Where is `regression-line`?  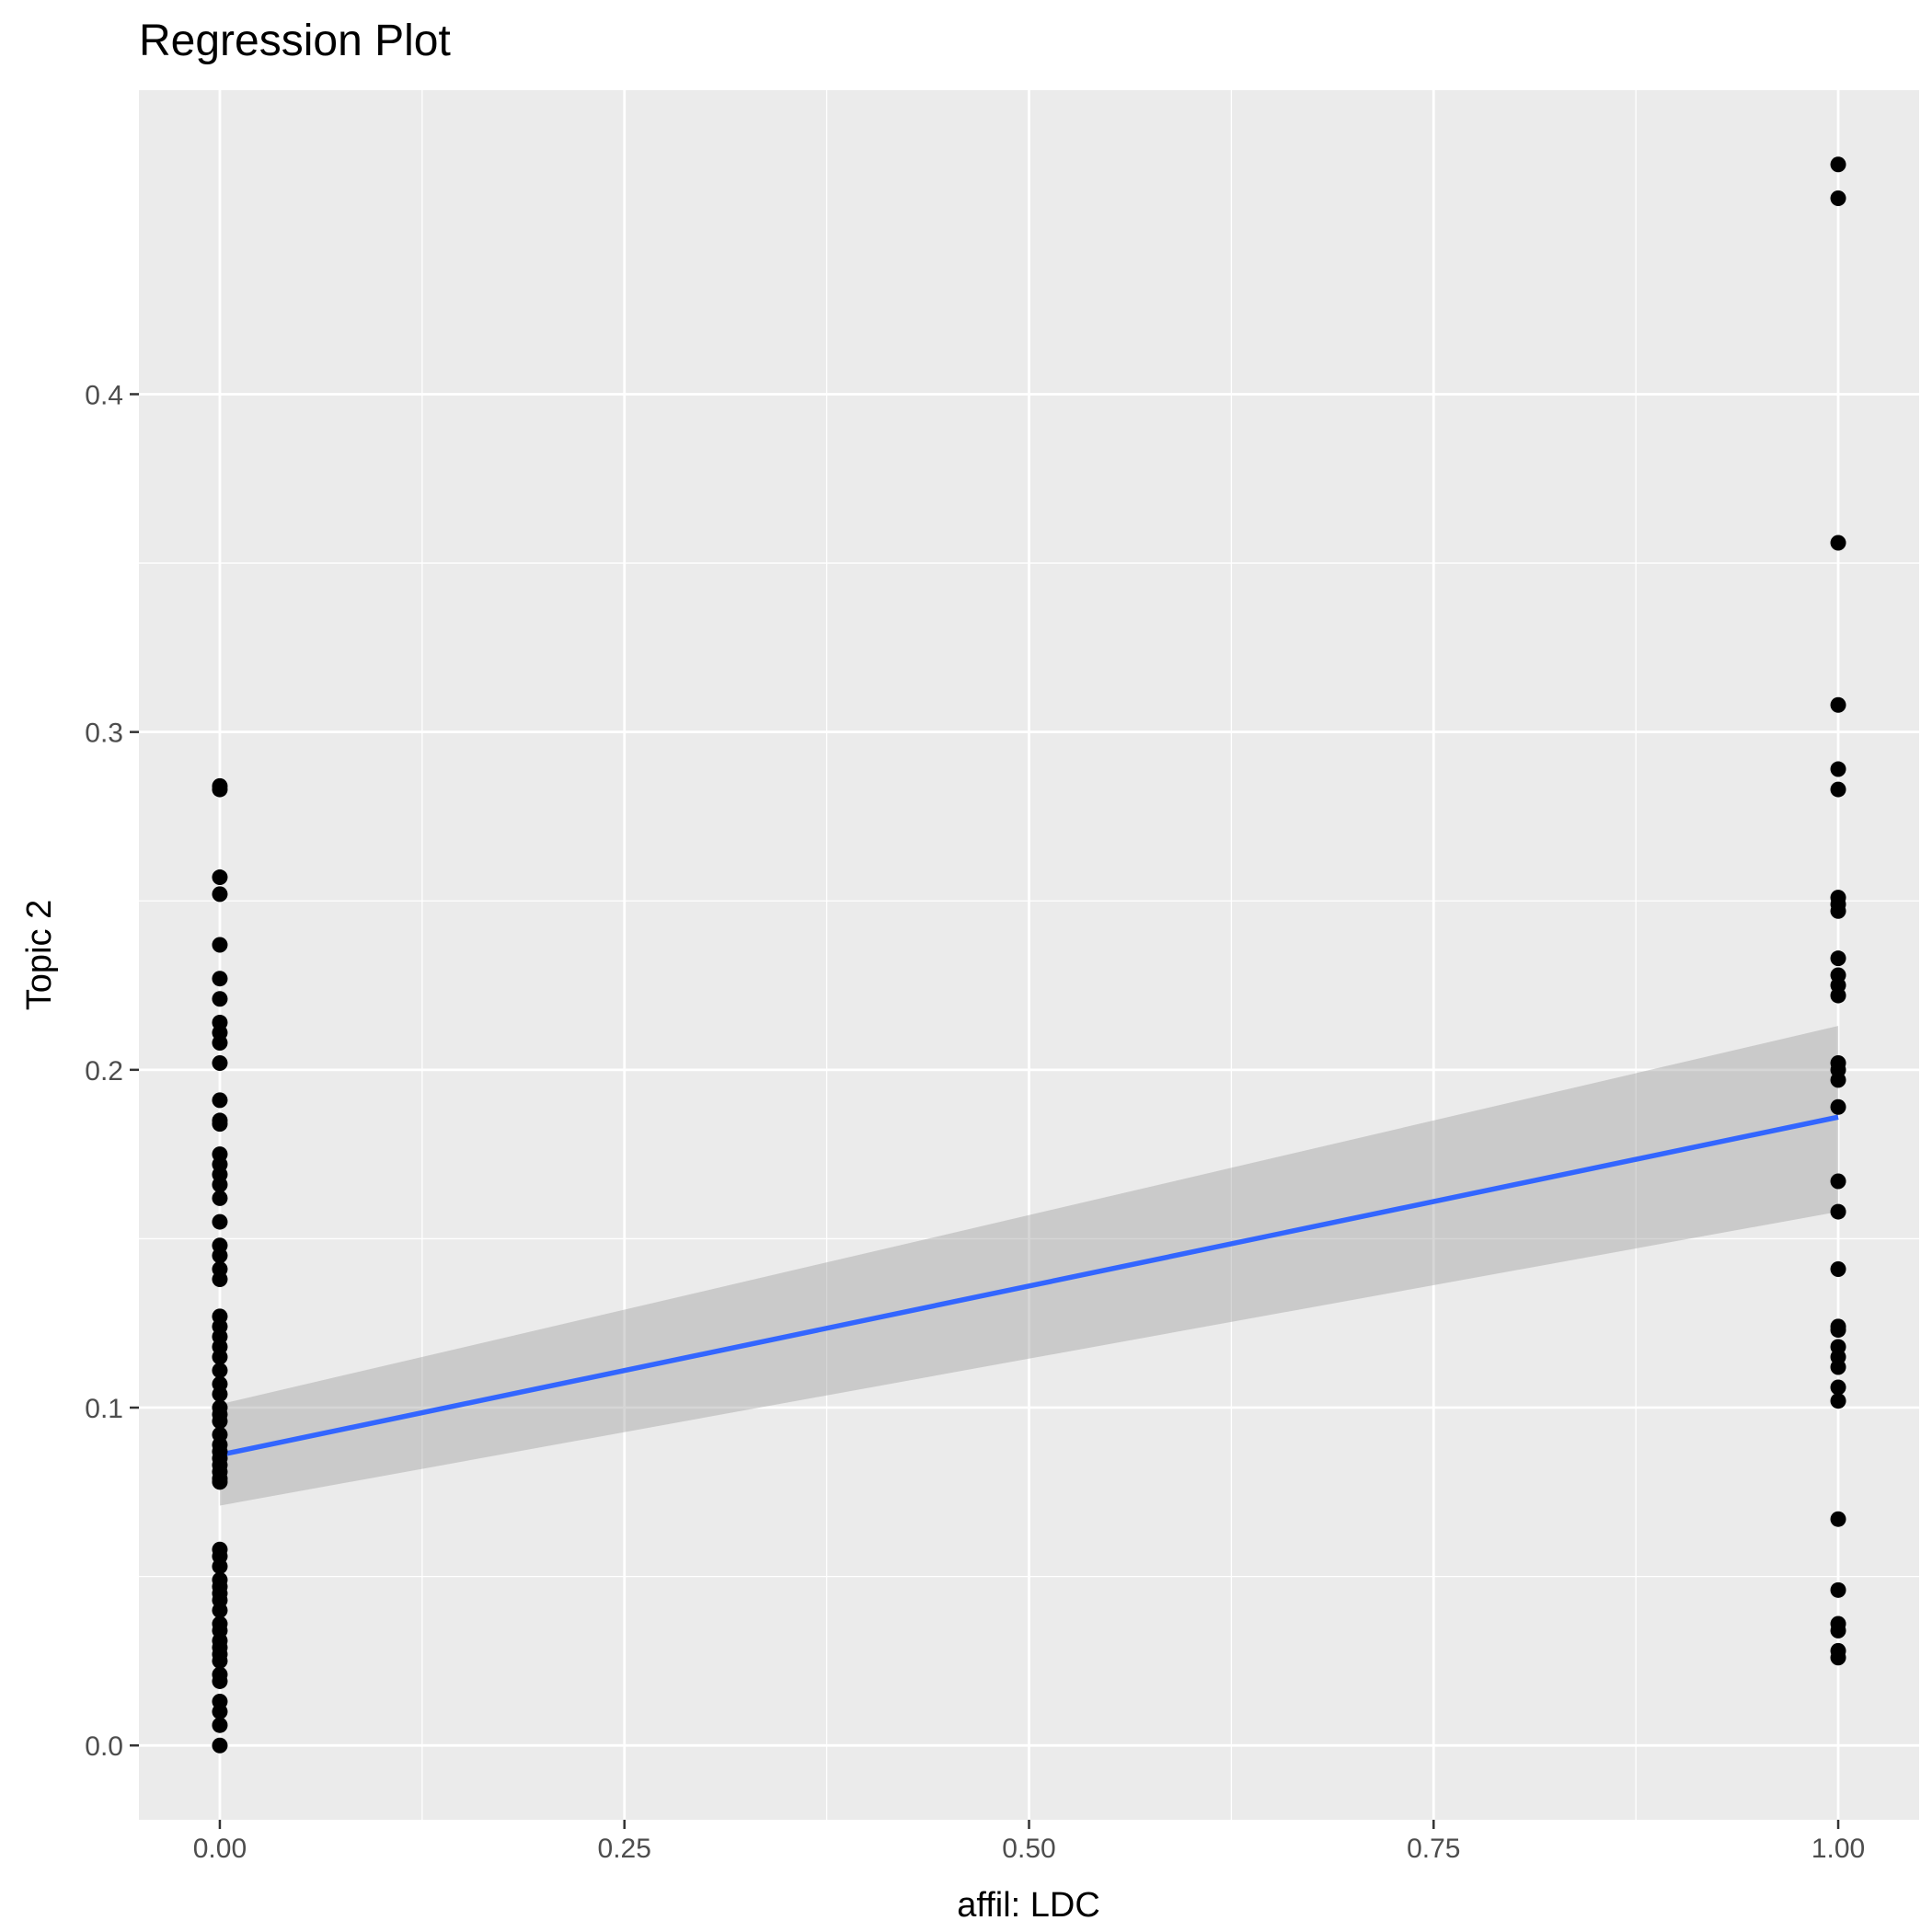 regression-line is located at coordinates (1029, 1286).